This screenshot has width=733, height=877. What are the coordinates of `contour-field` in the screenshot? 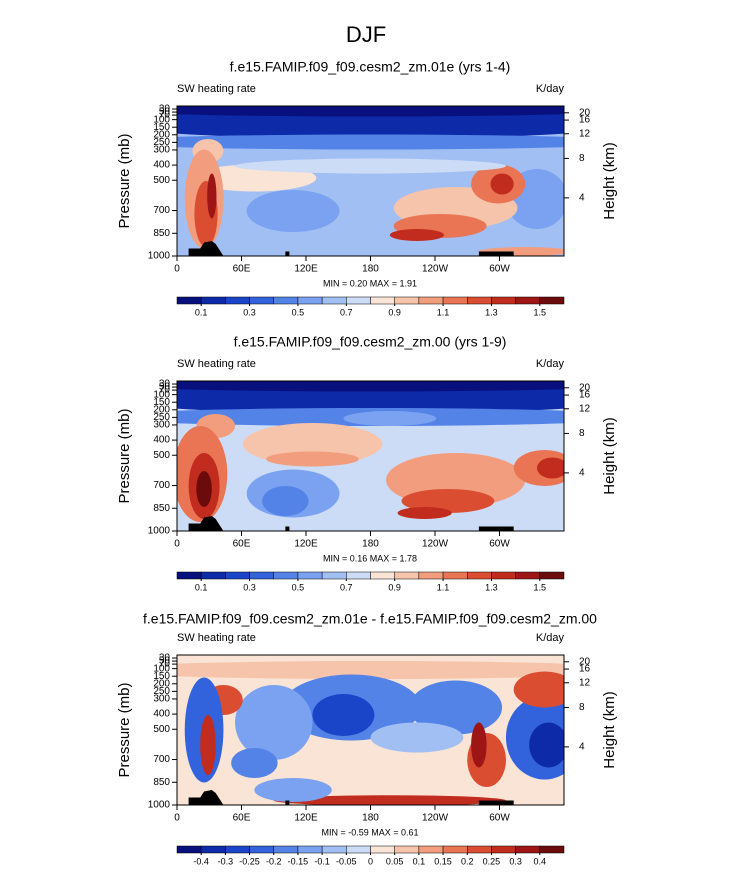 It's located at (370, 456).